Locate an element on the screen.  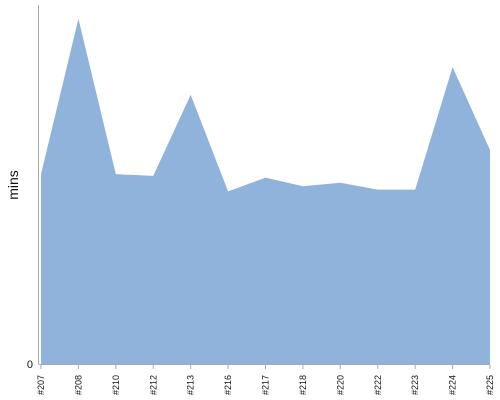
x-tick-label: #217 is located at coordinates (266, 385).